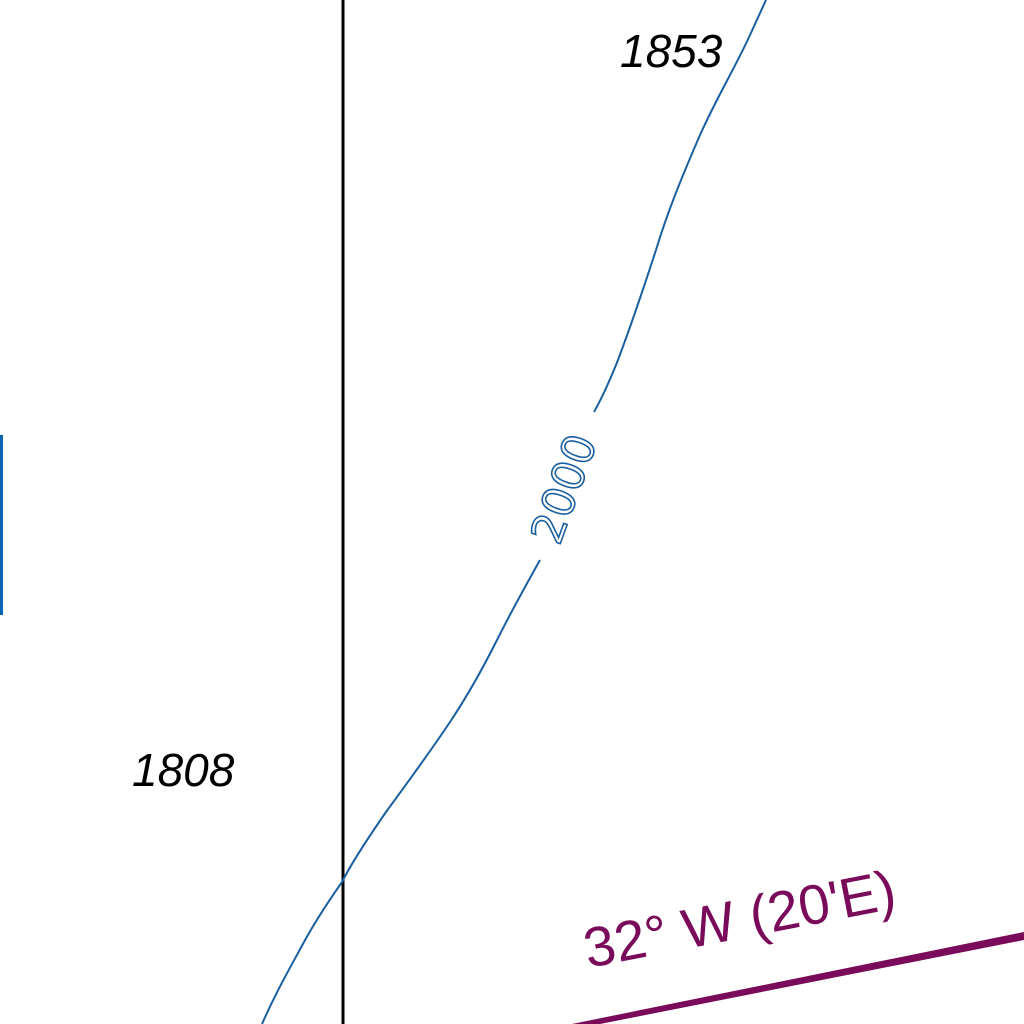 The height and width of the screenshot is (1024, 1024). What do you see at coordinates (671, 51) in the screenshot?
I see `depth-sounding-1853: 1853` at bounding box center [671, 51].